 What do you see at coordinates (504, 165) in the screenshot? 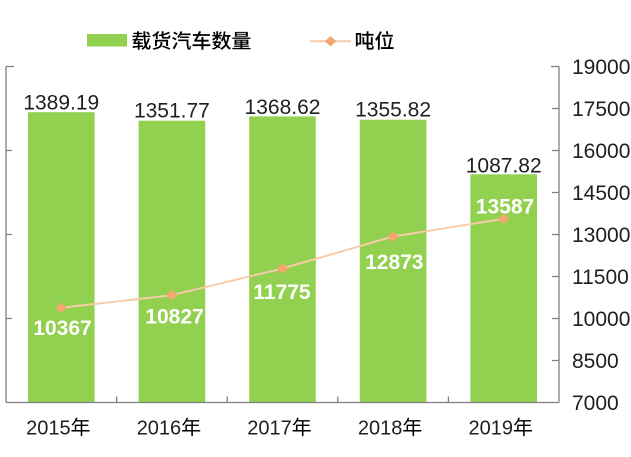
I see `svg-text: 1087.82` at bounding box center [504, 165].